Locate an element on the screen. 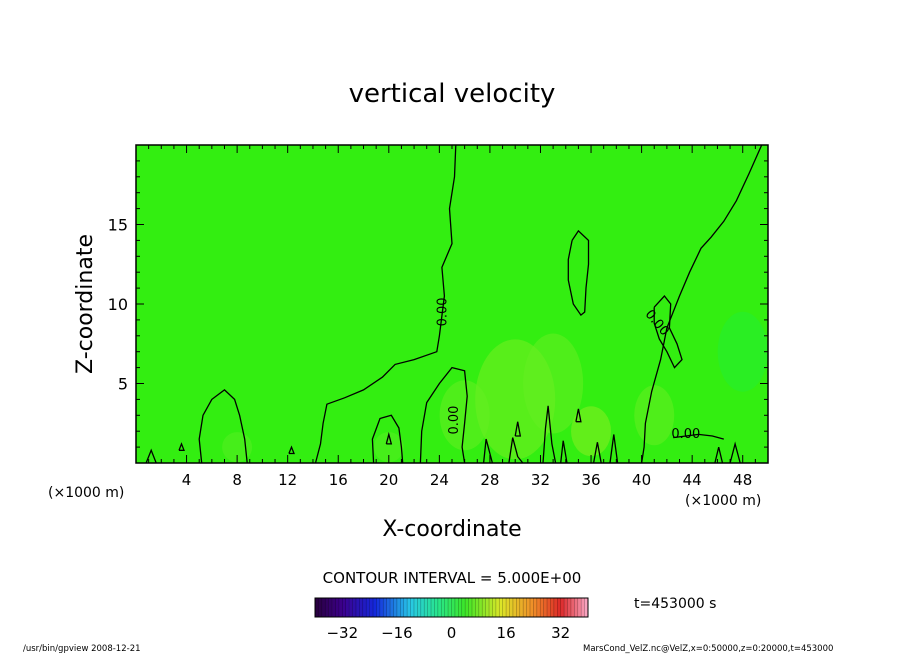 The image size is (904, 654). time-label: t=453000 s is located at coordinates (675, 604).